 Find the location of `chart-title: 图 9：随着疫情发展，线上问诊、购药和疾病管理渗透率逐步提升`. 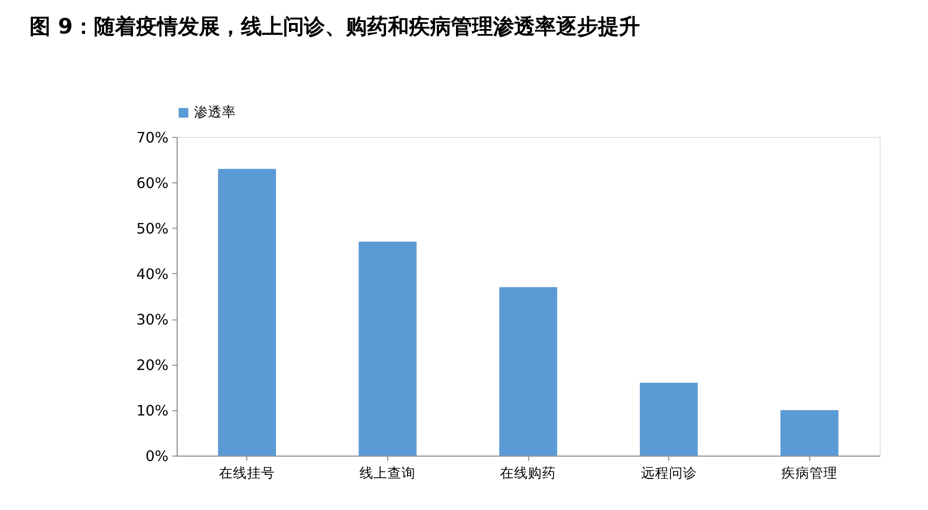

chart-title: 图 9：随着疫情发展，线上问诊、购药和疾病管理渗透率逐步提升 is located at coordinates (335, 27).